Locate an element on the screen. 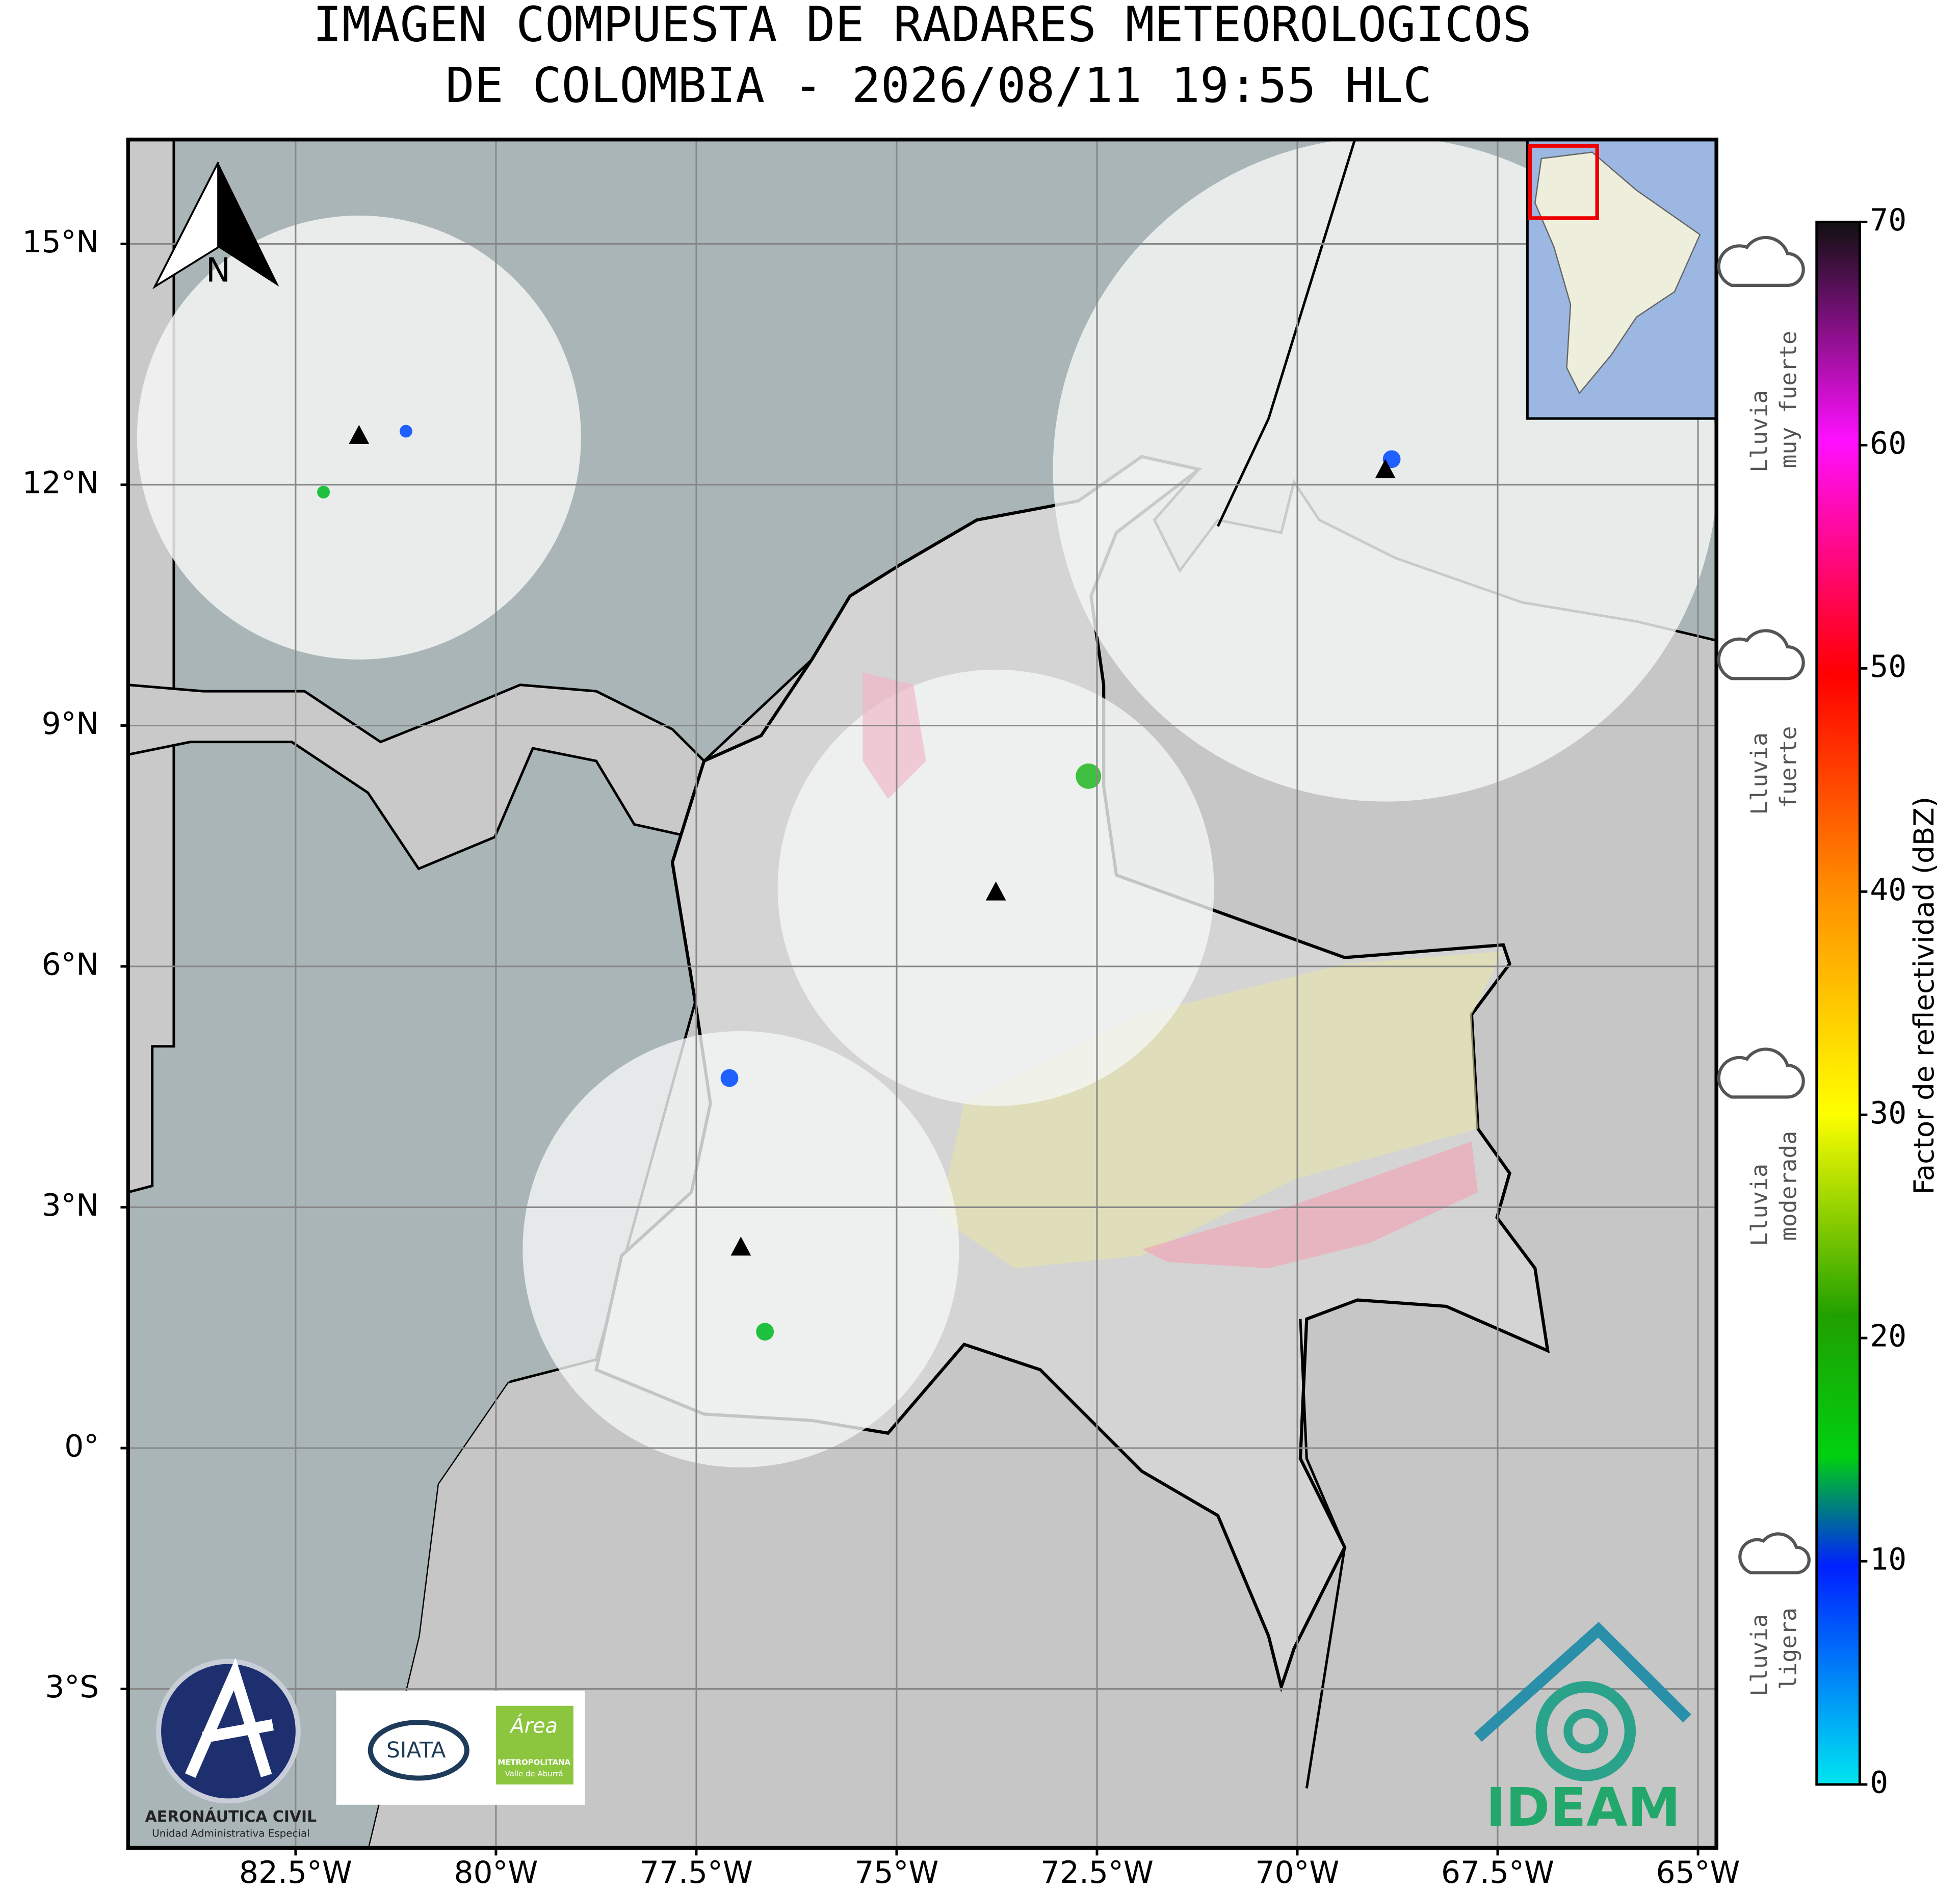  rain-label: fuerte is located at coordinates (1788, 767).